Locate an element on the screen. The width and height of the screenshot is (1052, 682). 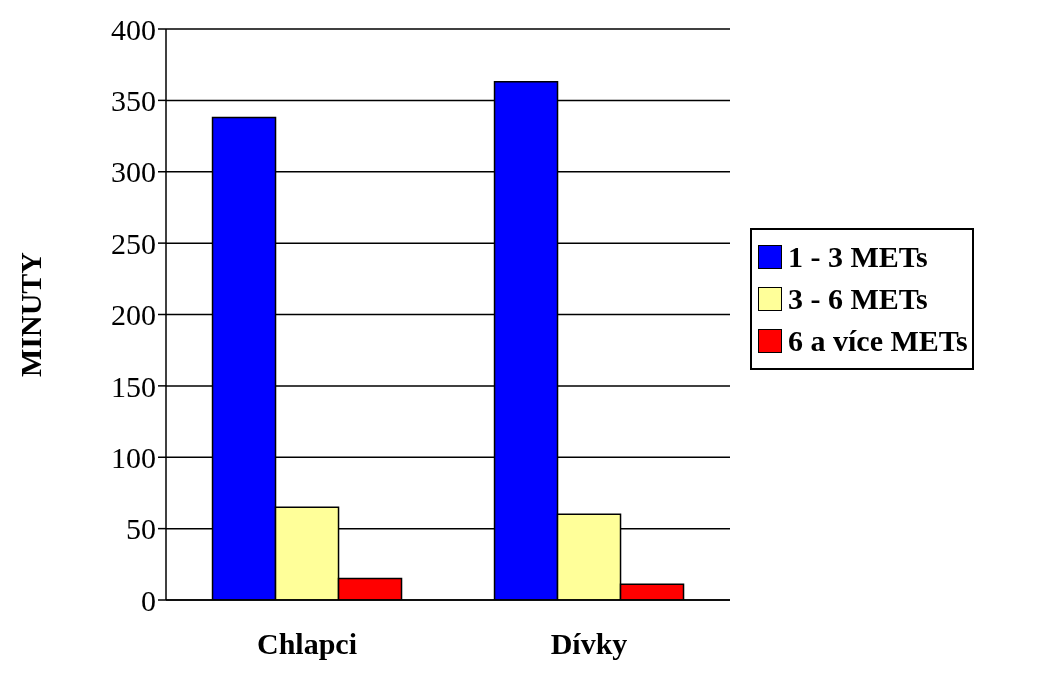
y-tick-label: 150 is located at coordinates (133, 386).